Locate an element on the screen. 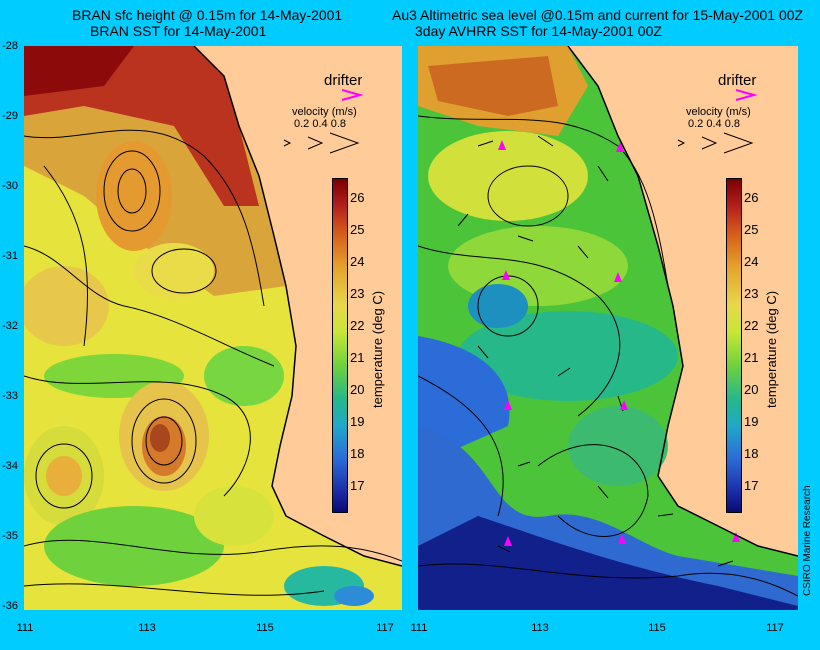 The width and height of the screenshot is (820, 650). left-title-line2: BRAN SST for 14-May-2001 is located at coordinates (178, 31).